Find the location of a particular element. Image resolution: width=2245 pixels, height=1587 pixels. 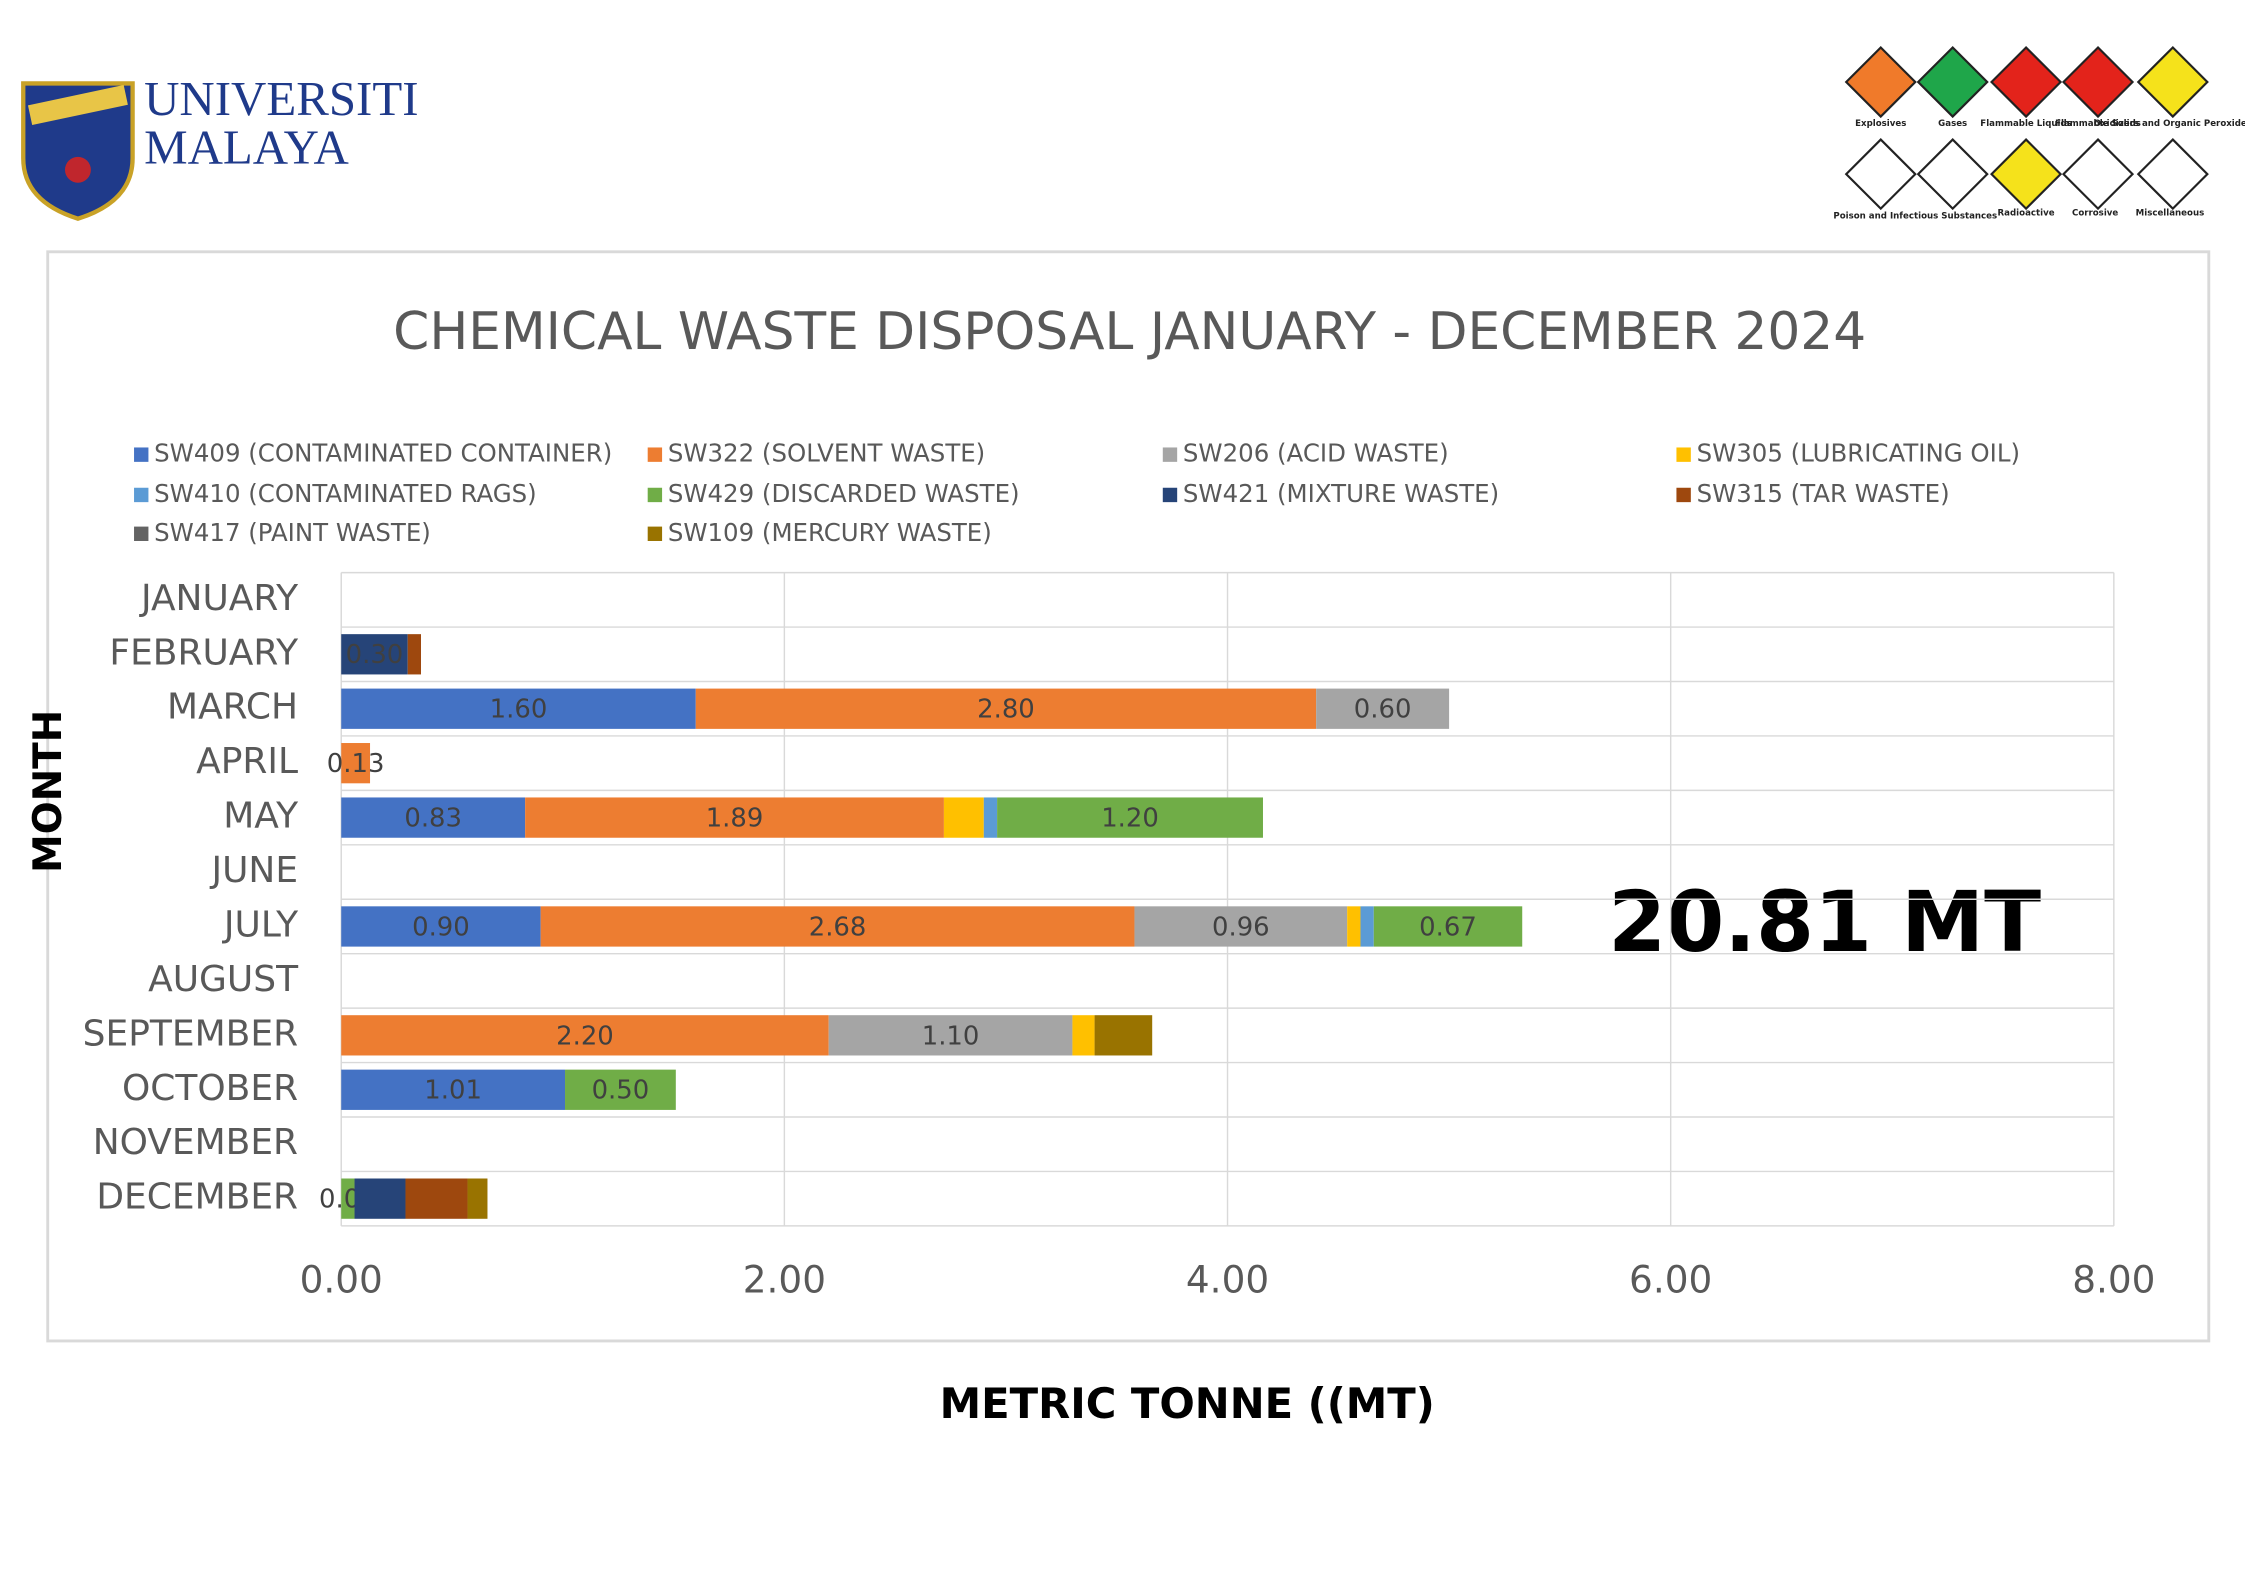

data-label: 2.20 is located at coordinates (585, 1036).